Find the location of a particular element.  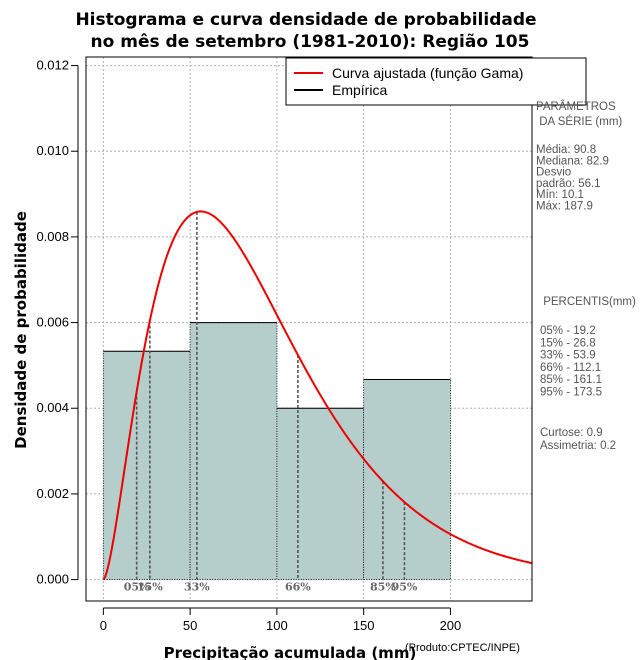

y-tick-label-3: 0.006 is located at coordinates (52, 322).